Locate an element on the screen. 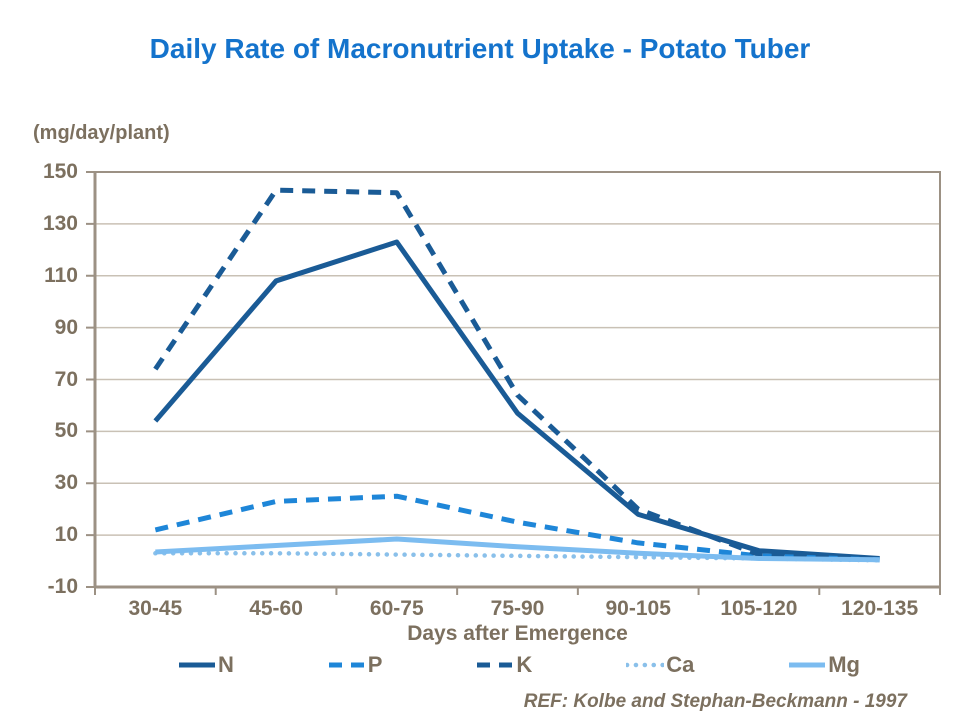 This screenshot has width=960, height=720. y-tick-label: 50 is located at coordinates (66, 431).